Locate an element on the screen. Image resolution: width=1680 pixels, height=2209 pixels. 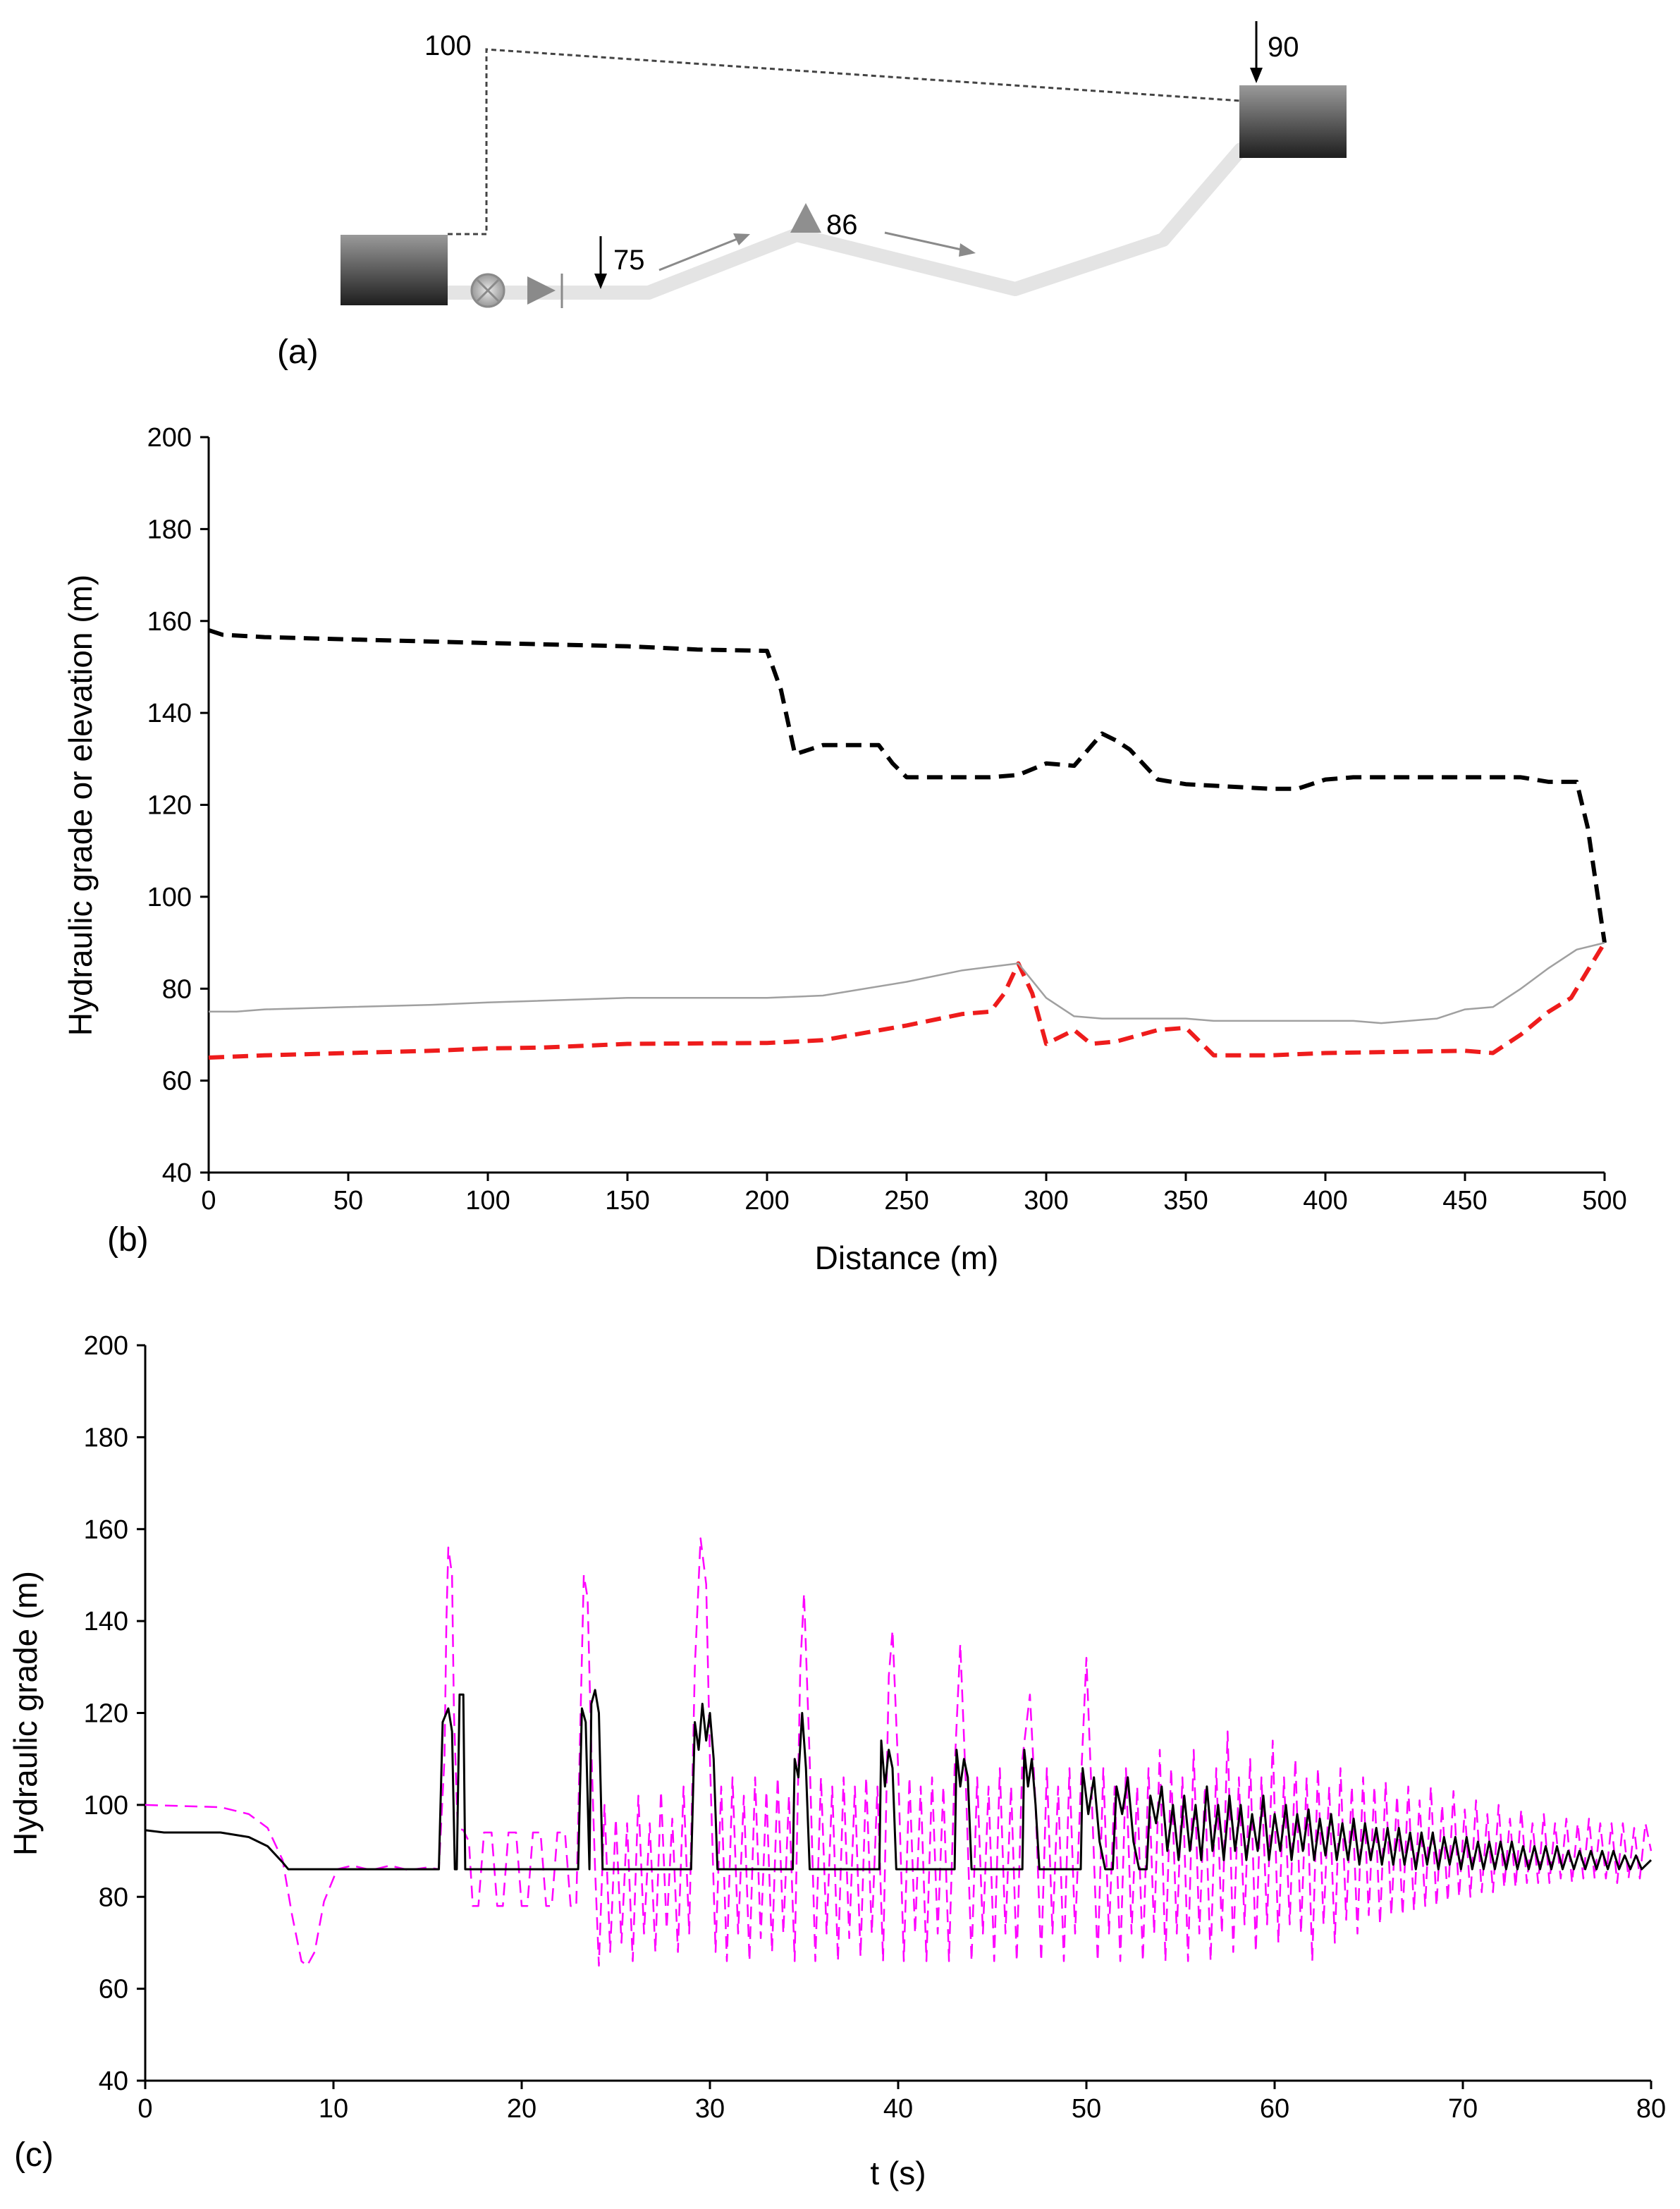
hgl-start-label: 100 is located at coordinates (448, 45).